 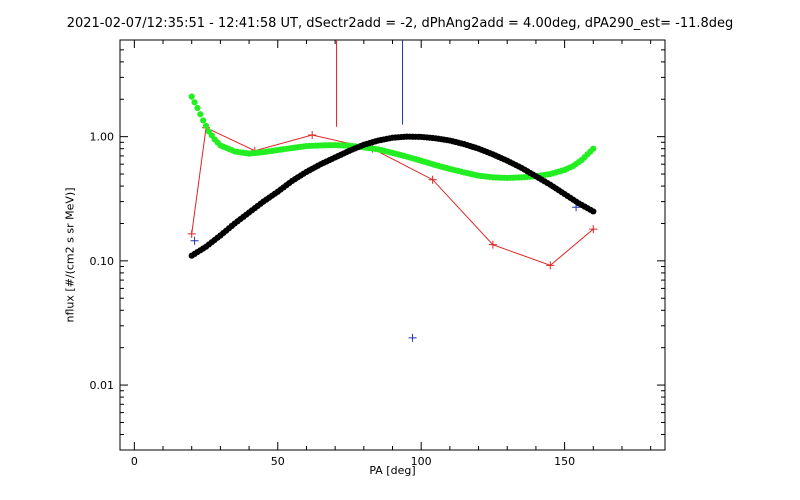 What do you see at coordinates (392, 196) in the screenshot?
I see `red-series-line` at bounding box center [392, 196].